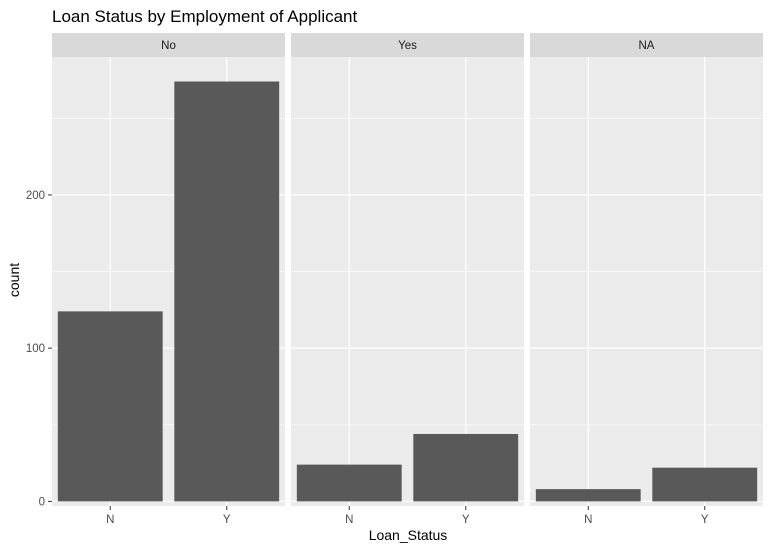 The height and width of the screenshot is (550, 771). I want to click on facet-label-na: NA, so click(647, 46).